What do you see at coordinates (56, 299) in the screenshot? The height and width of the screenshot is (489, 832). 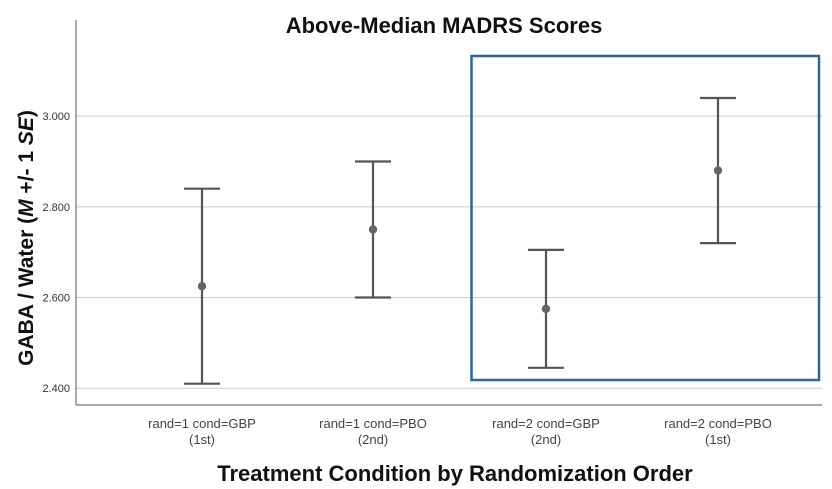 I see `y-tick-label: 2.600` at bounding box center [56, 299].